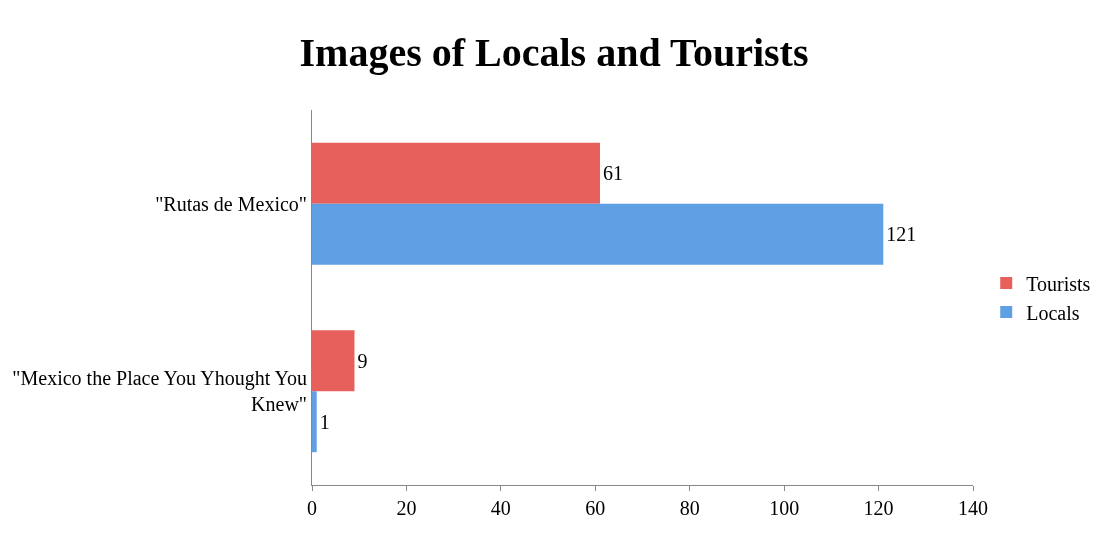 This screenshot has width=1108, height=545. What do you see at coordinates (554, 53) in the screenshot?
I see `chart-title: Images of Locals and Tourists` at bounding box center [554, 53].